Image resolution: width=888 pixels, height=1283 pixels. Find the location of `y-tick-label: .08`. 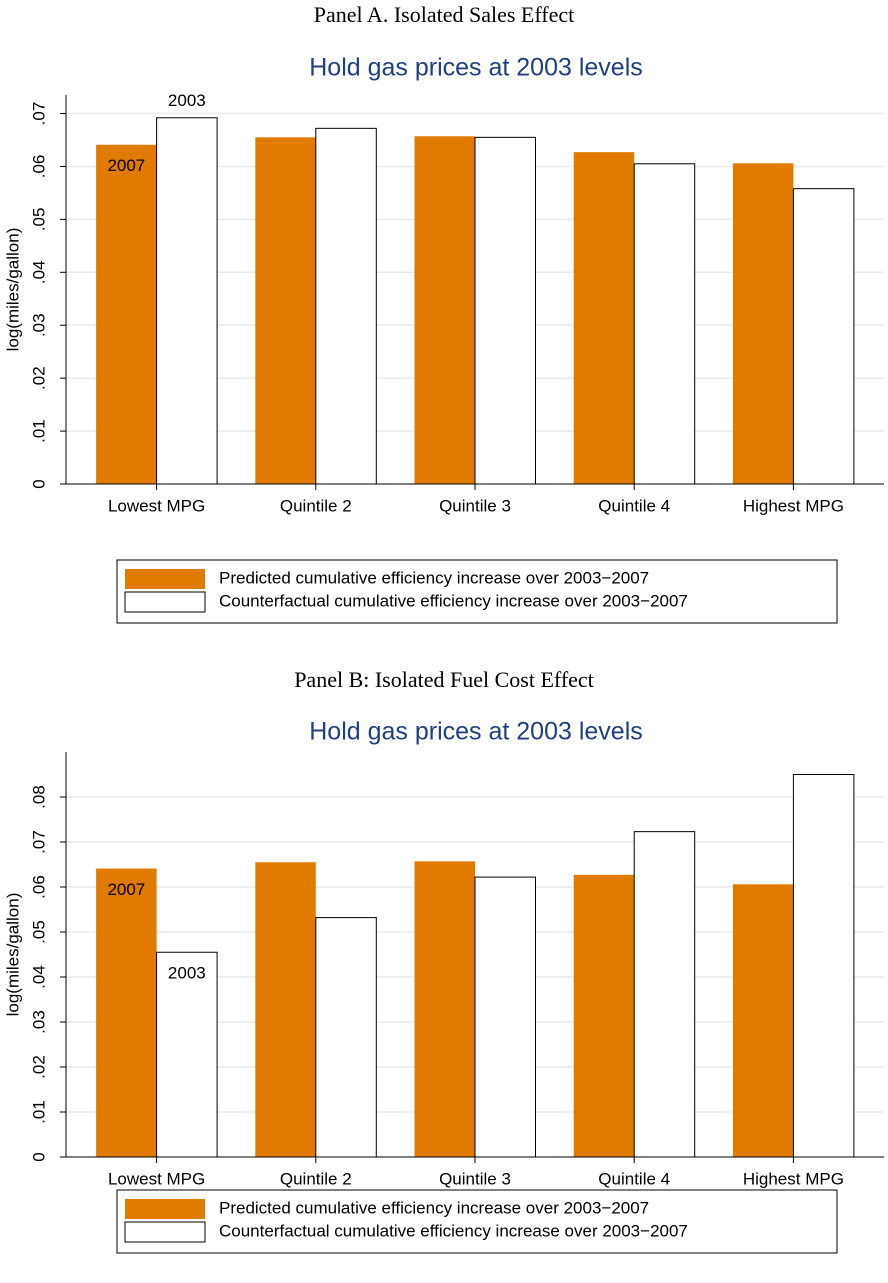

y-tick-label: .08 is located at coordinates (38, 797).